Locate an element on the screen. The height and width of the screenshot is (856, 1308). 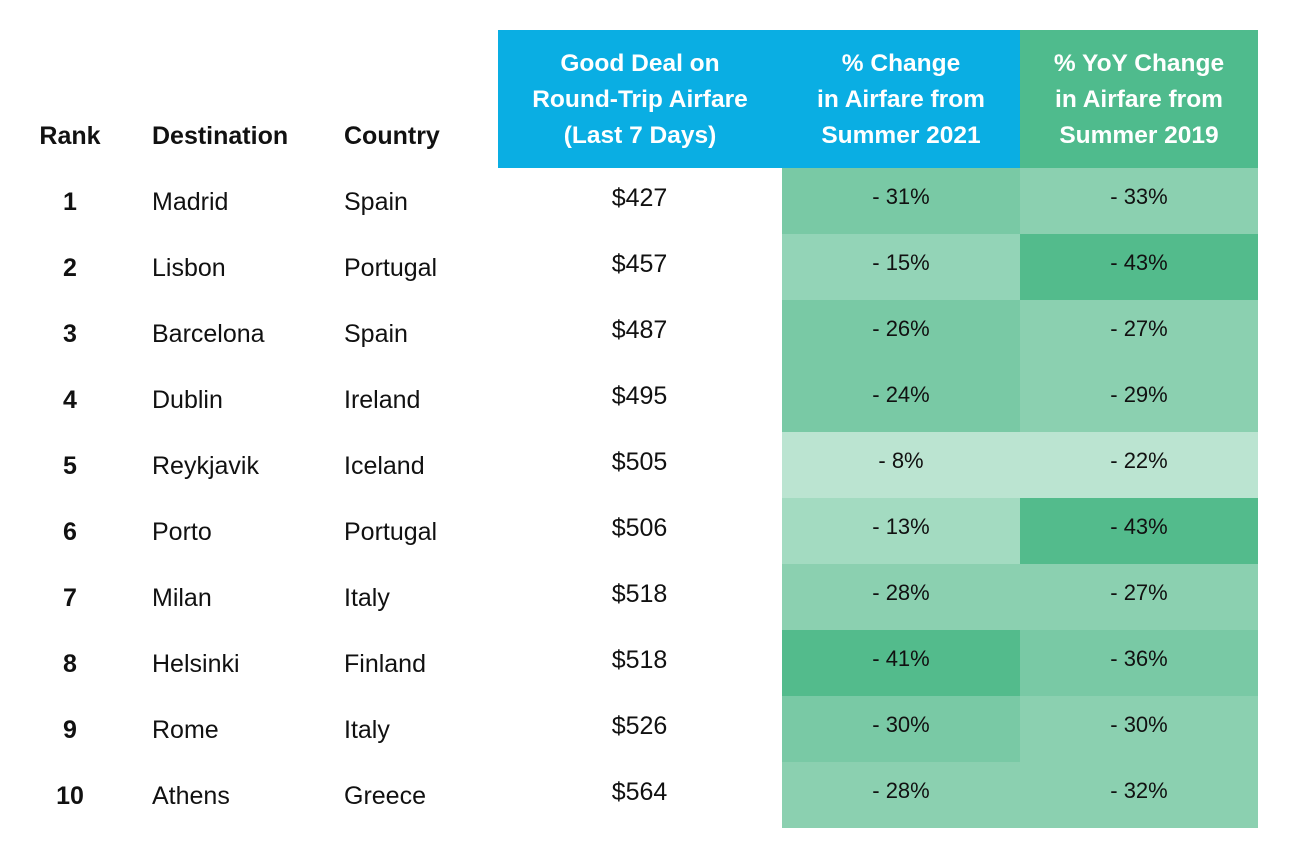
header-change-2019: % YoY Change in Airfare from Summer 2019 is located at coordinates (1139, 99).